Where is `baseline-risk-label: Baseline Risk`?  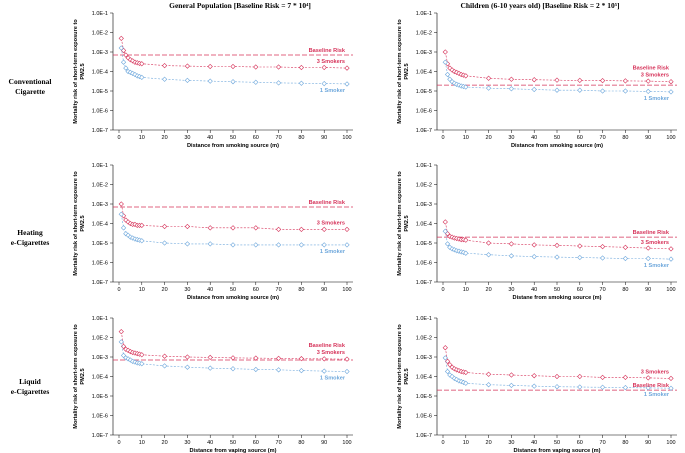
baseline-risk-label: Baseline Risk is located at coordinates (327, 346).